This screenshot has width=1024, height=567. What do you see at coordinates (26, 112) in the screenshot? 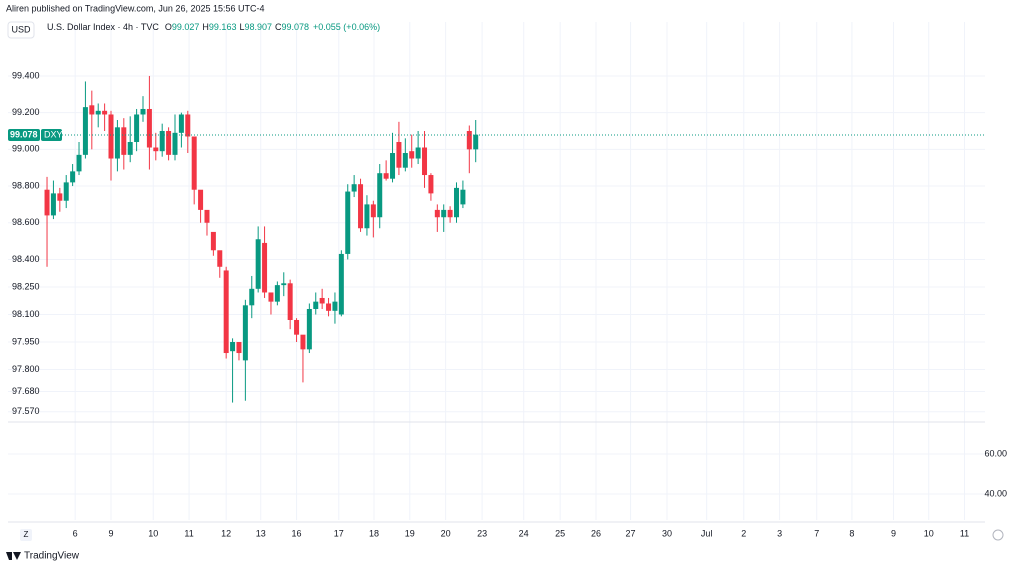
I see `y-tick-label: 99.200` at bounding box center [26, 112].